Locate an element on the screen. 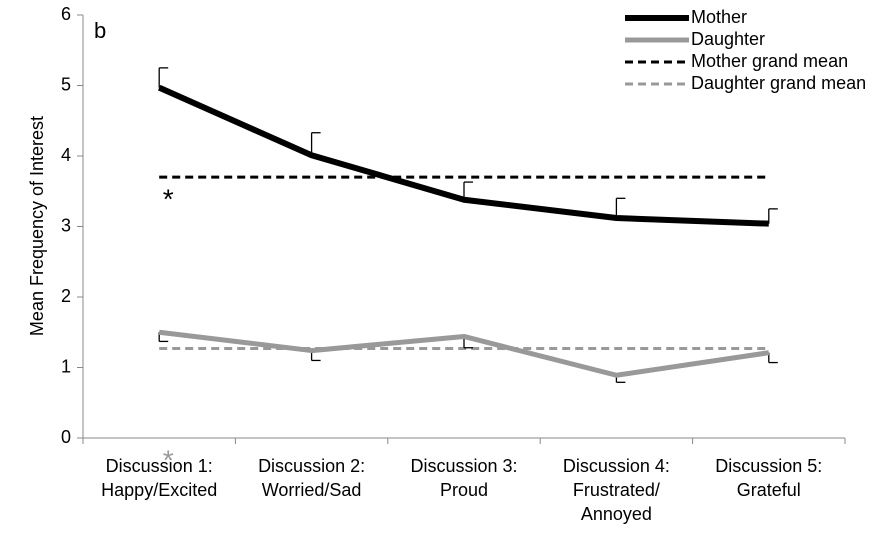 This screenshot has width=880, height=538. x-tick-label: Happy/Excited is located at coordinates (159, 490).